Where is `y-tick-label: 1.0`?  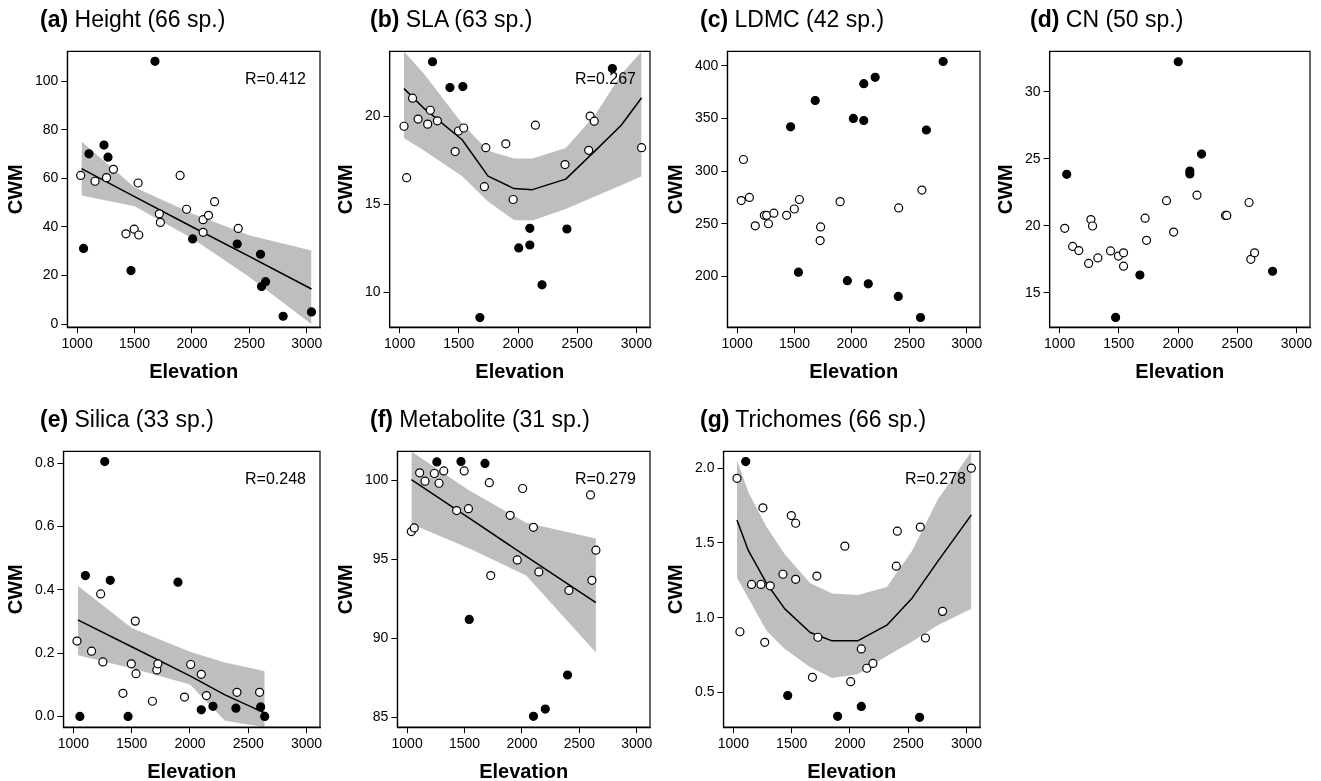 y-tick-label: 1.0 is located at coordinates (704, 616).